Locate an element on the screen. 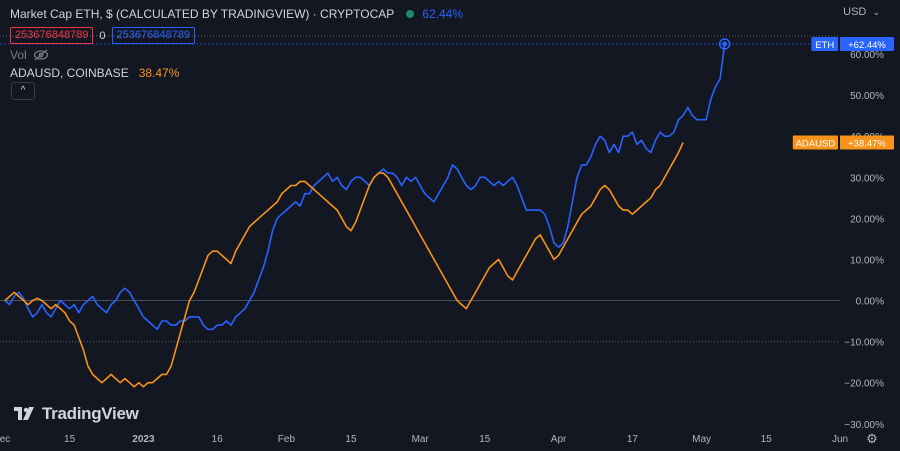 The width and height of the screenshot is (900, 451). y-tick-label: 10.00% is located at coordinates (867, 260).